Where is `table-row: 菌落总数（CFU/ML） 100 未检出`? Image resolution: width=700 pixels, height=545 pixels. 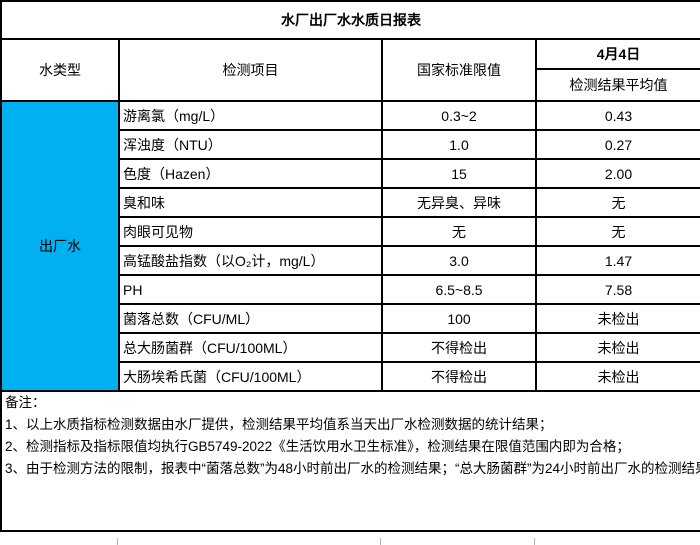
table-row: 菌落总数（CFU/ML） 100 未检出 is located at coordinates (350, 318).